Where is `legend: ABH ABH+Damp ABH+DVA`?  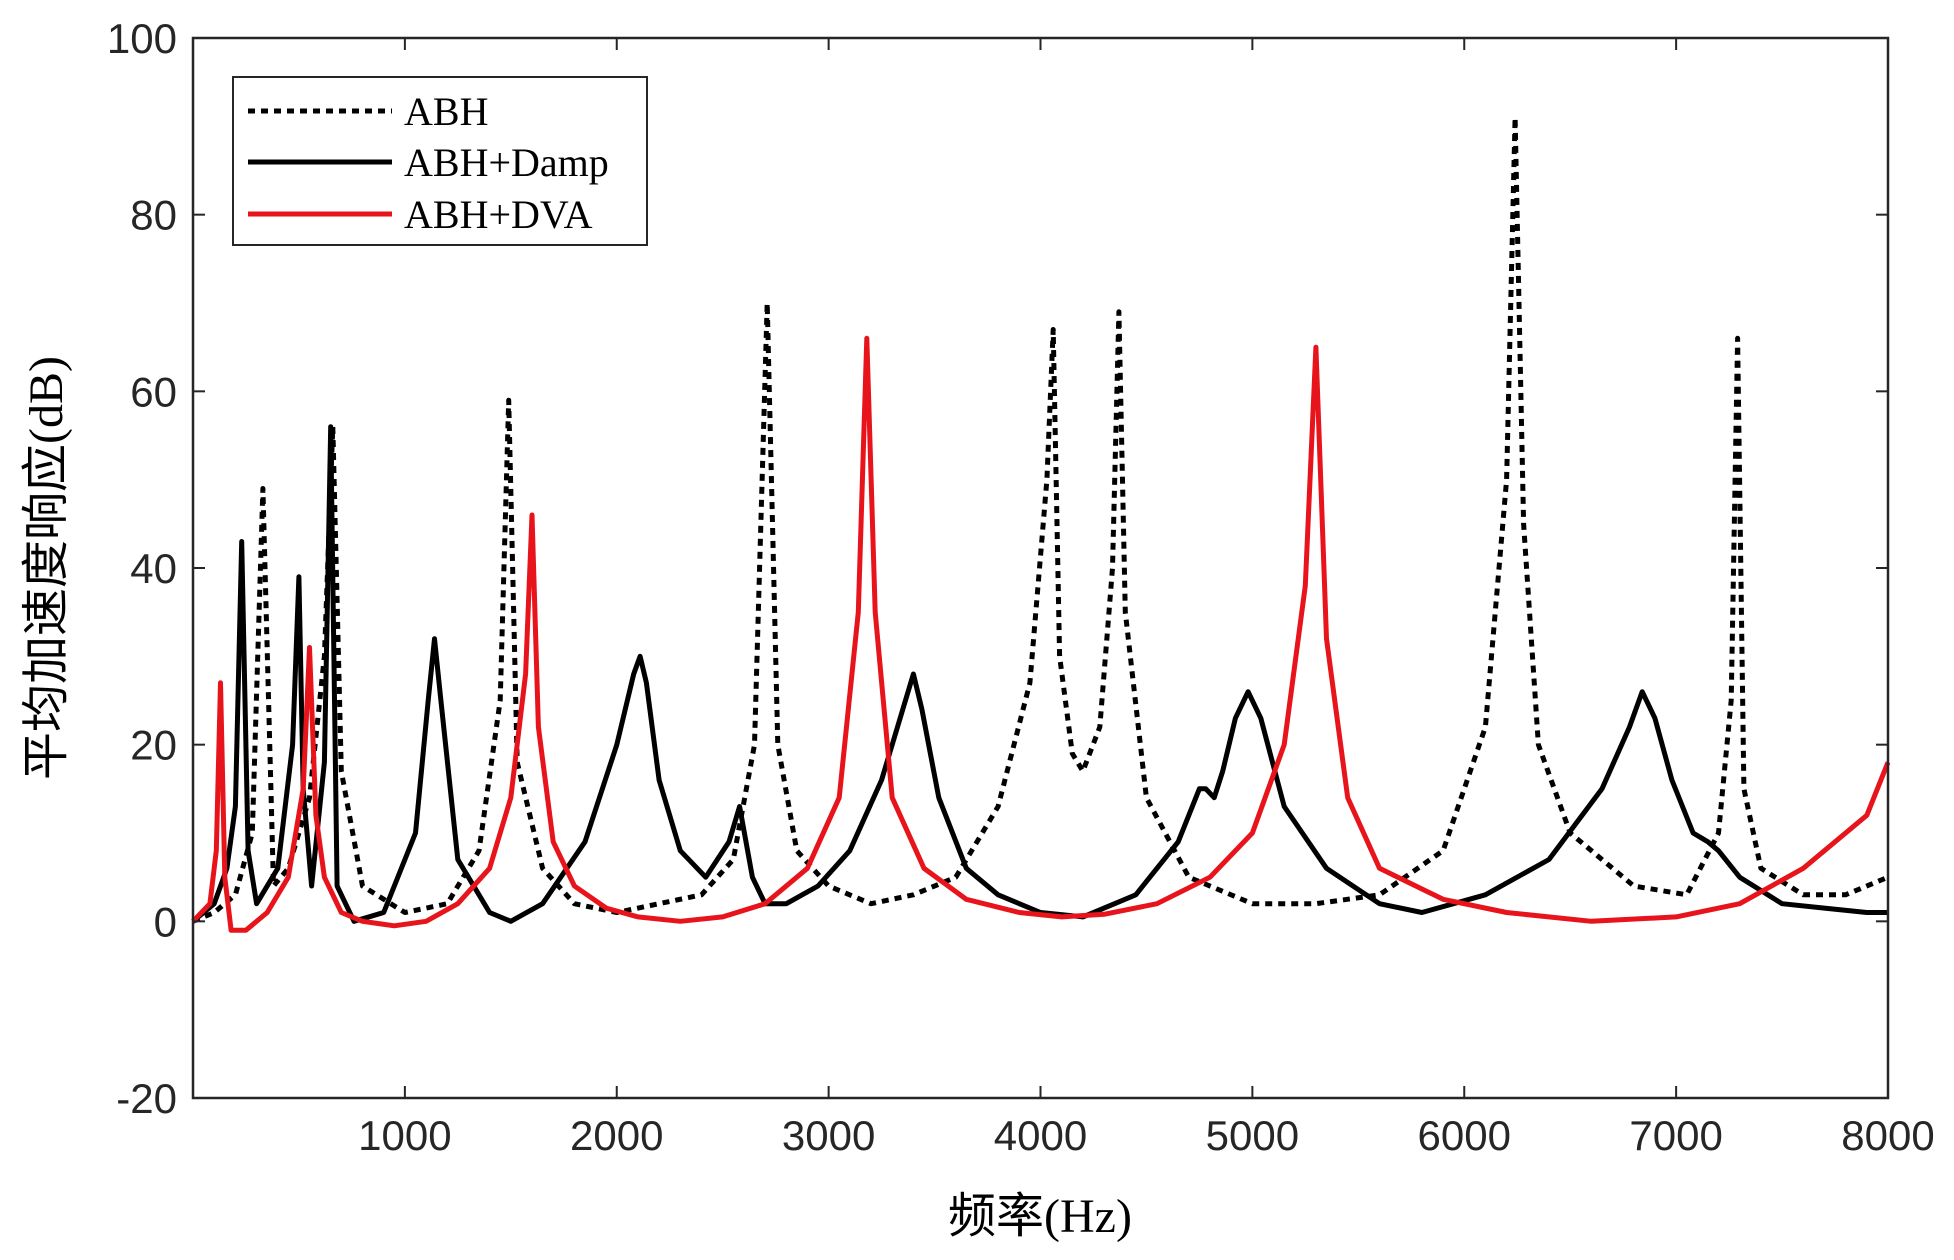 legend: ABH ABH+Damp ABH+DVA is located at coordinates (440, 161).